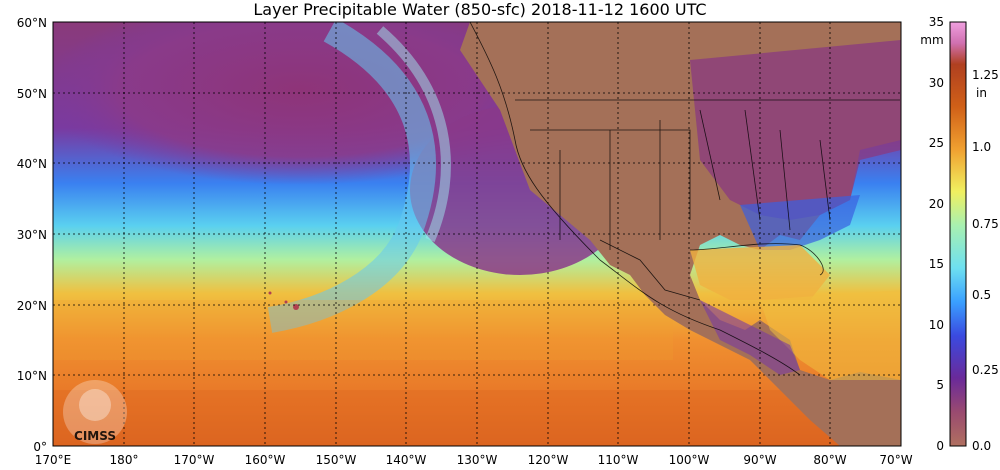  Describe the element at coordinates (406, 460) in the screenshot. I see `lon-label: 140°W` at that location.